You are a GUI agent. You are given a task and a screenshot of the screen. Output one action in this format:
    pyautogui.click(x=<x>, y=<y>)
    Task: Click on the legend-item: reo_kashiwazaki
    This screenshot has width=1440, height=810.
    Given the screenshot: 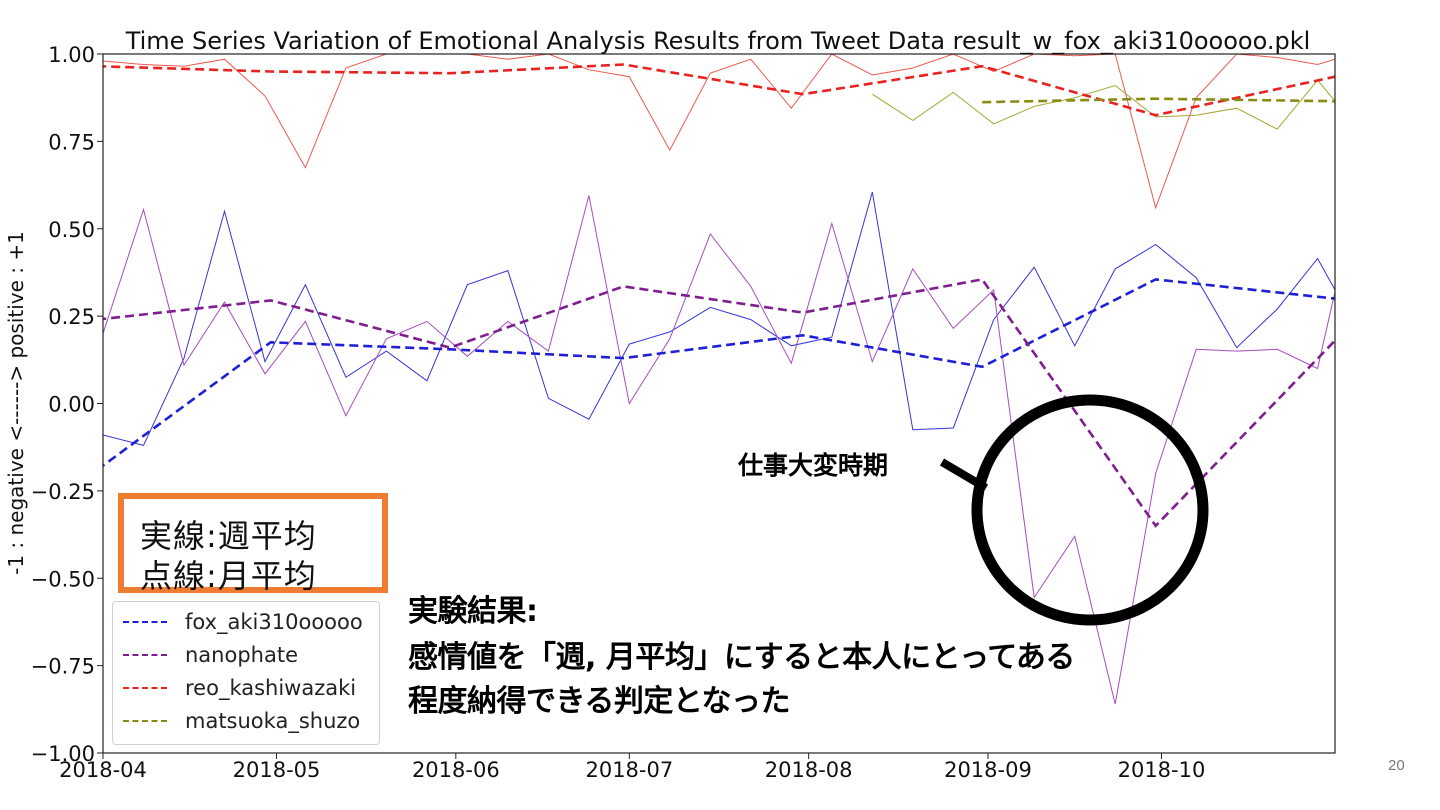 What is the action you would take?
    pyautogui.click(x=239, y=688)
    